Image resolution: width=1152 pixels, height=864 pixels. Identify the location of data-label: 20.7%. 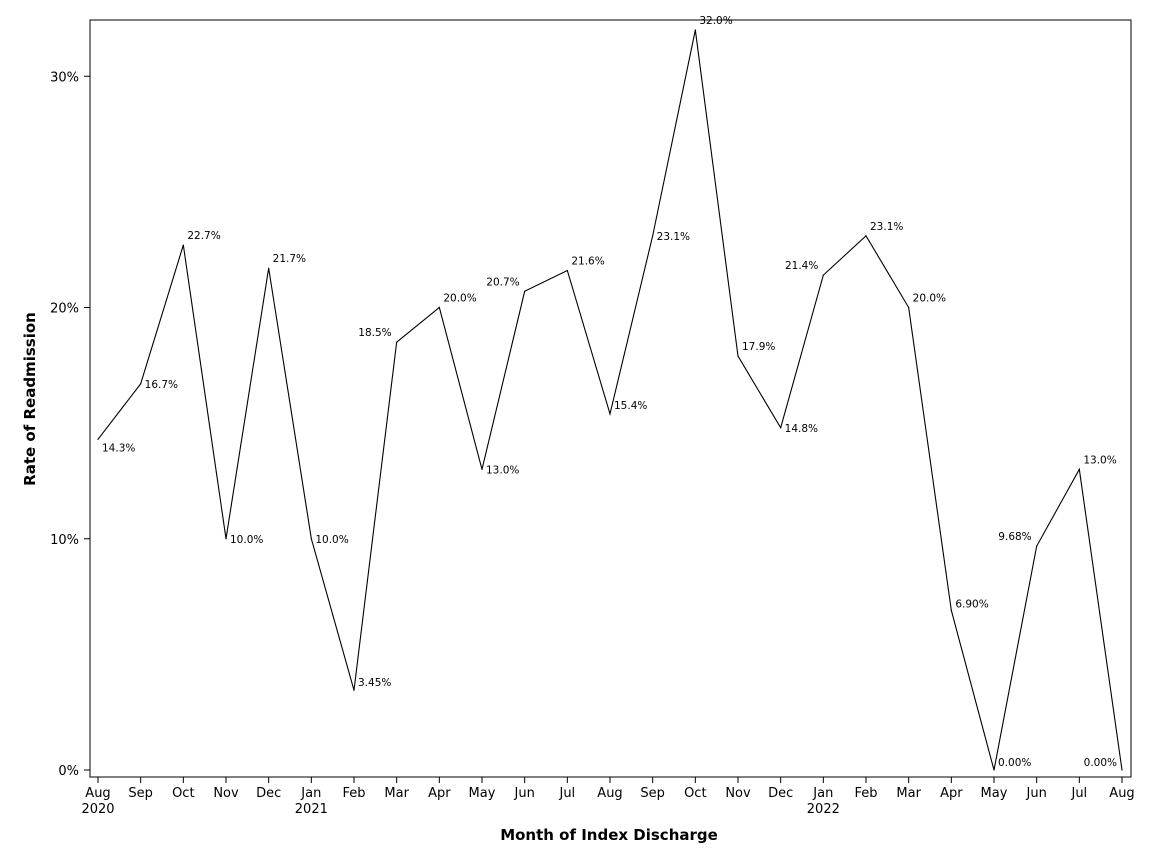
(502, 282).